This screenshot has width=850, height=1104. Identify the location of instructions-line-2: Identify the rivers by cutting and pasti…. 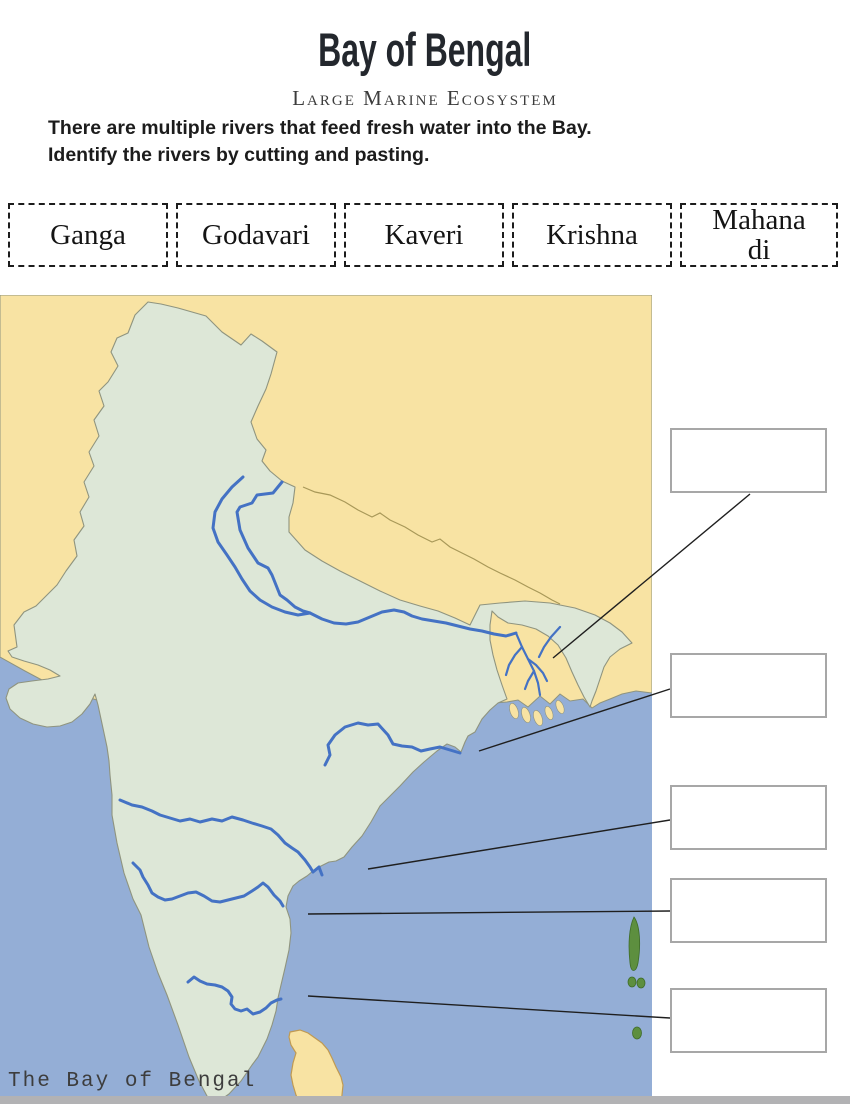
(239, 155).